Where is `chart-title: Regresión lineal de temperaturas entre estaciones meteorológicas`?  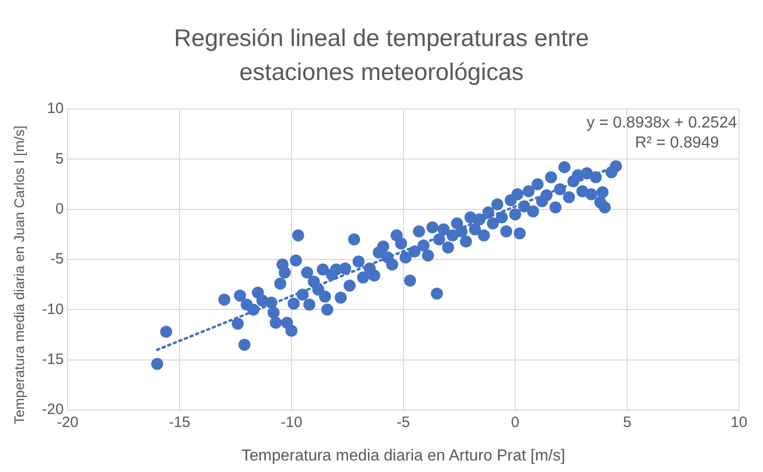
chart-title: Regresión lineal de temperaturas entre estaciones meteorológicas is located at coordinates (381, 56).